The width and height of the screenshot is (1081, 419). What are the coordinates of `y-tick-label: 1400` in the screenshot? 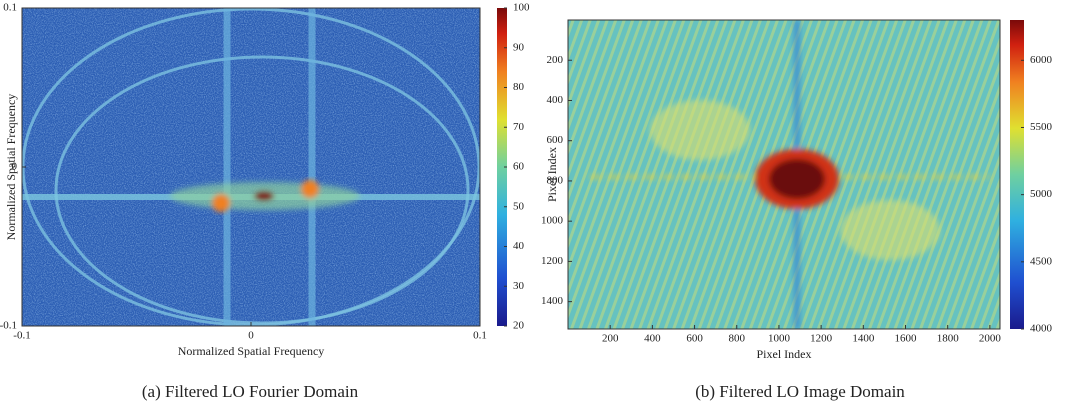 It's located at (552, 301).